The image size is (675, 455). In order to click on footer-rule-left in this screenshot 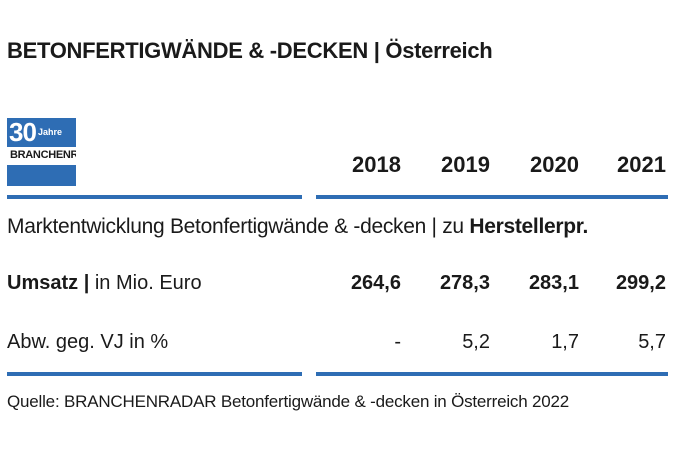, I will do `click(154, 374)`.